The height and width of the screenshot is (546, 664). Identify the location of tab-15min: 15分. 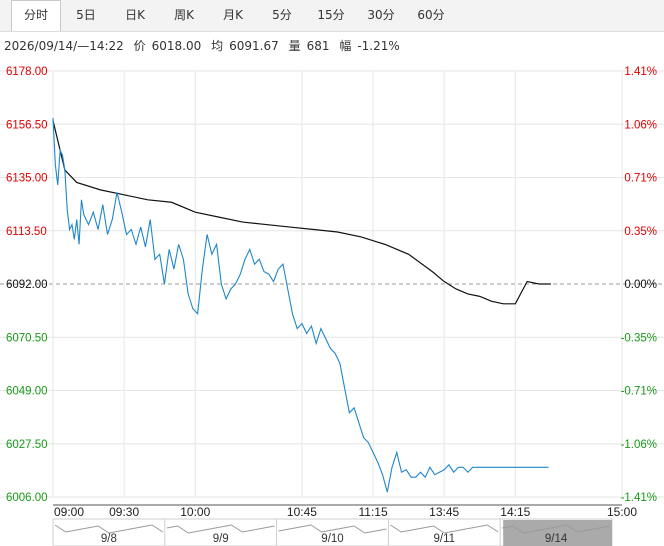
(331, 15).